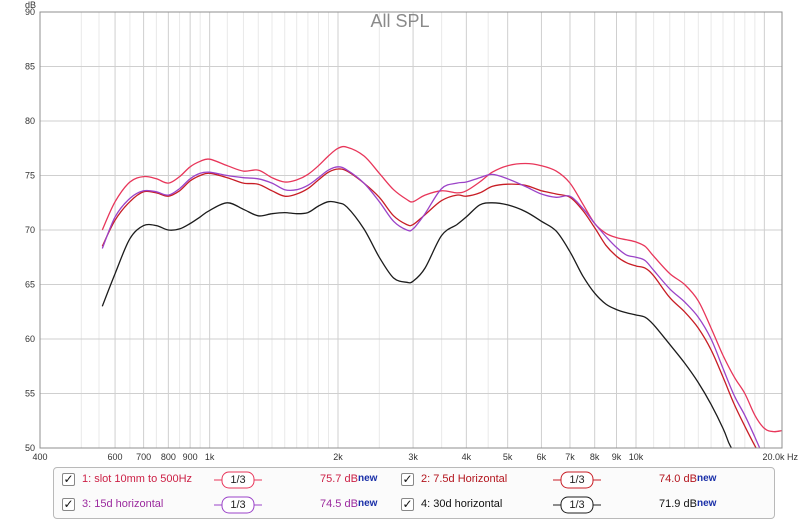  I want to click on smoothing-button-1: 1/3, so click(238, 480).